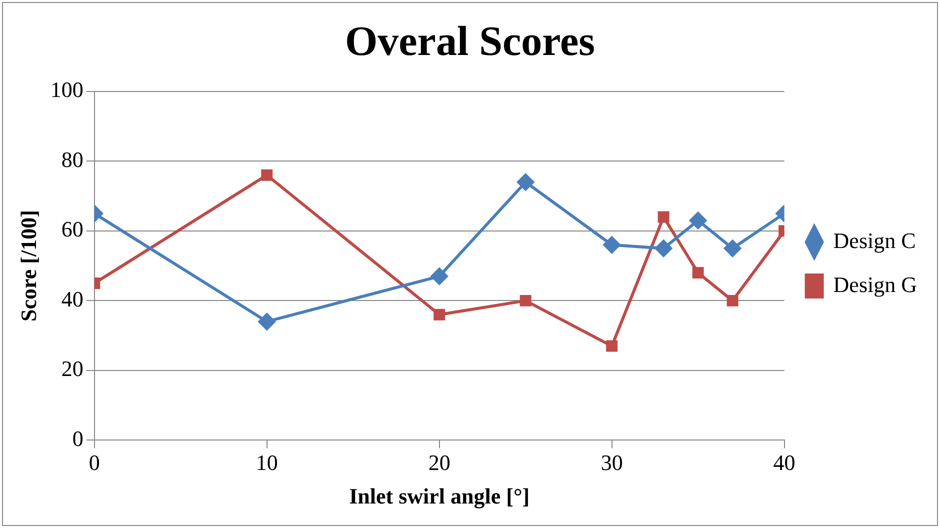 Image resolution: width=940 pixels, height=528 pixels. What do you see at coordinates (72, 369) in the screenshot?
I see `y-tick-label: 20` at bounding box center [72, 369].